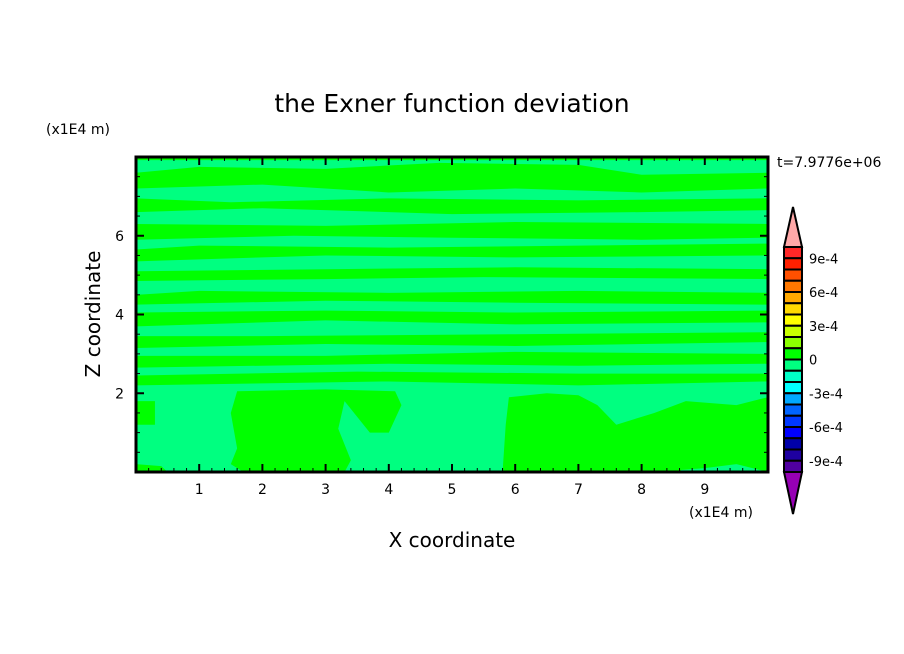 This screenshot has width=904, height=654. What do you see at coordinates (325, 490) in the screenshot?
I see `x-tick-label: 3` at bounding box center [325, 490].